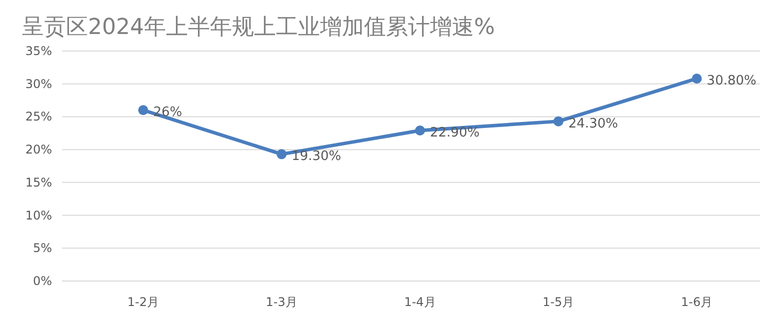  I want to click on data-label: 22.90%, so click(455, 133).